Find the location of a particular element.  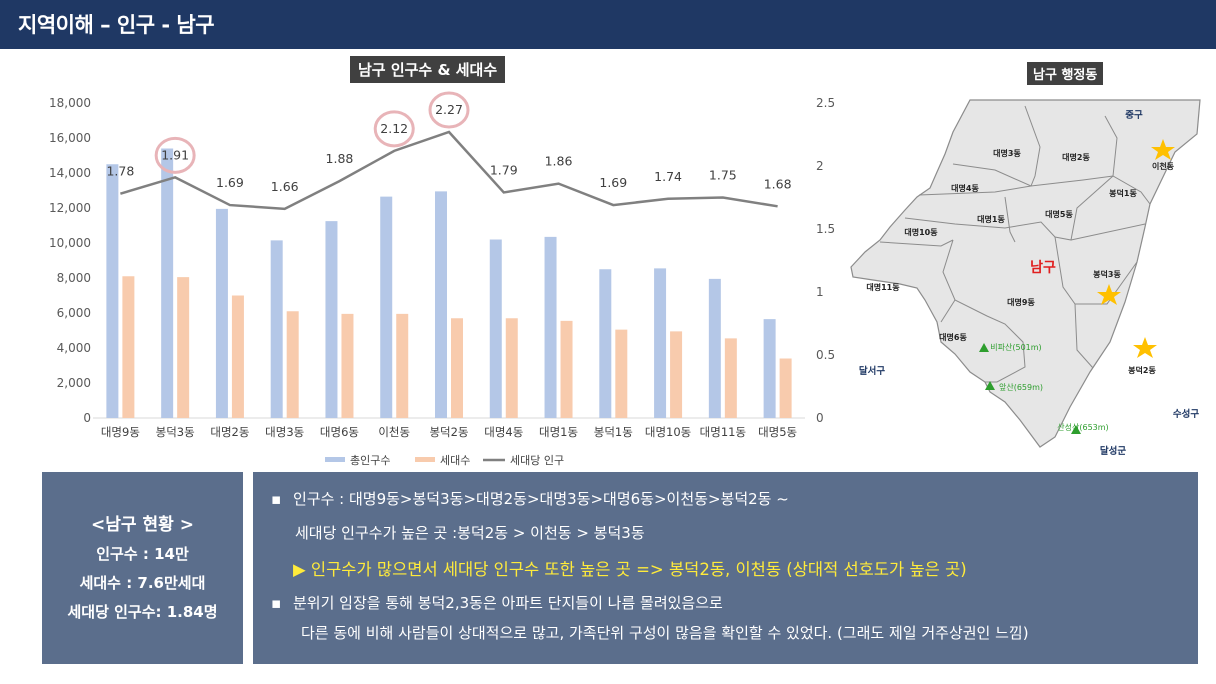

line-data-label: 1.78 is located at coordinates (120, 171).